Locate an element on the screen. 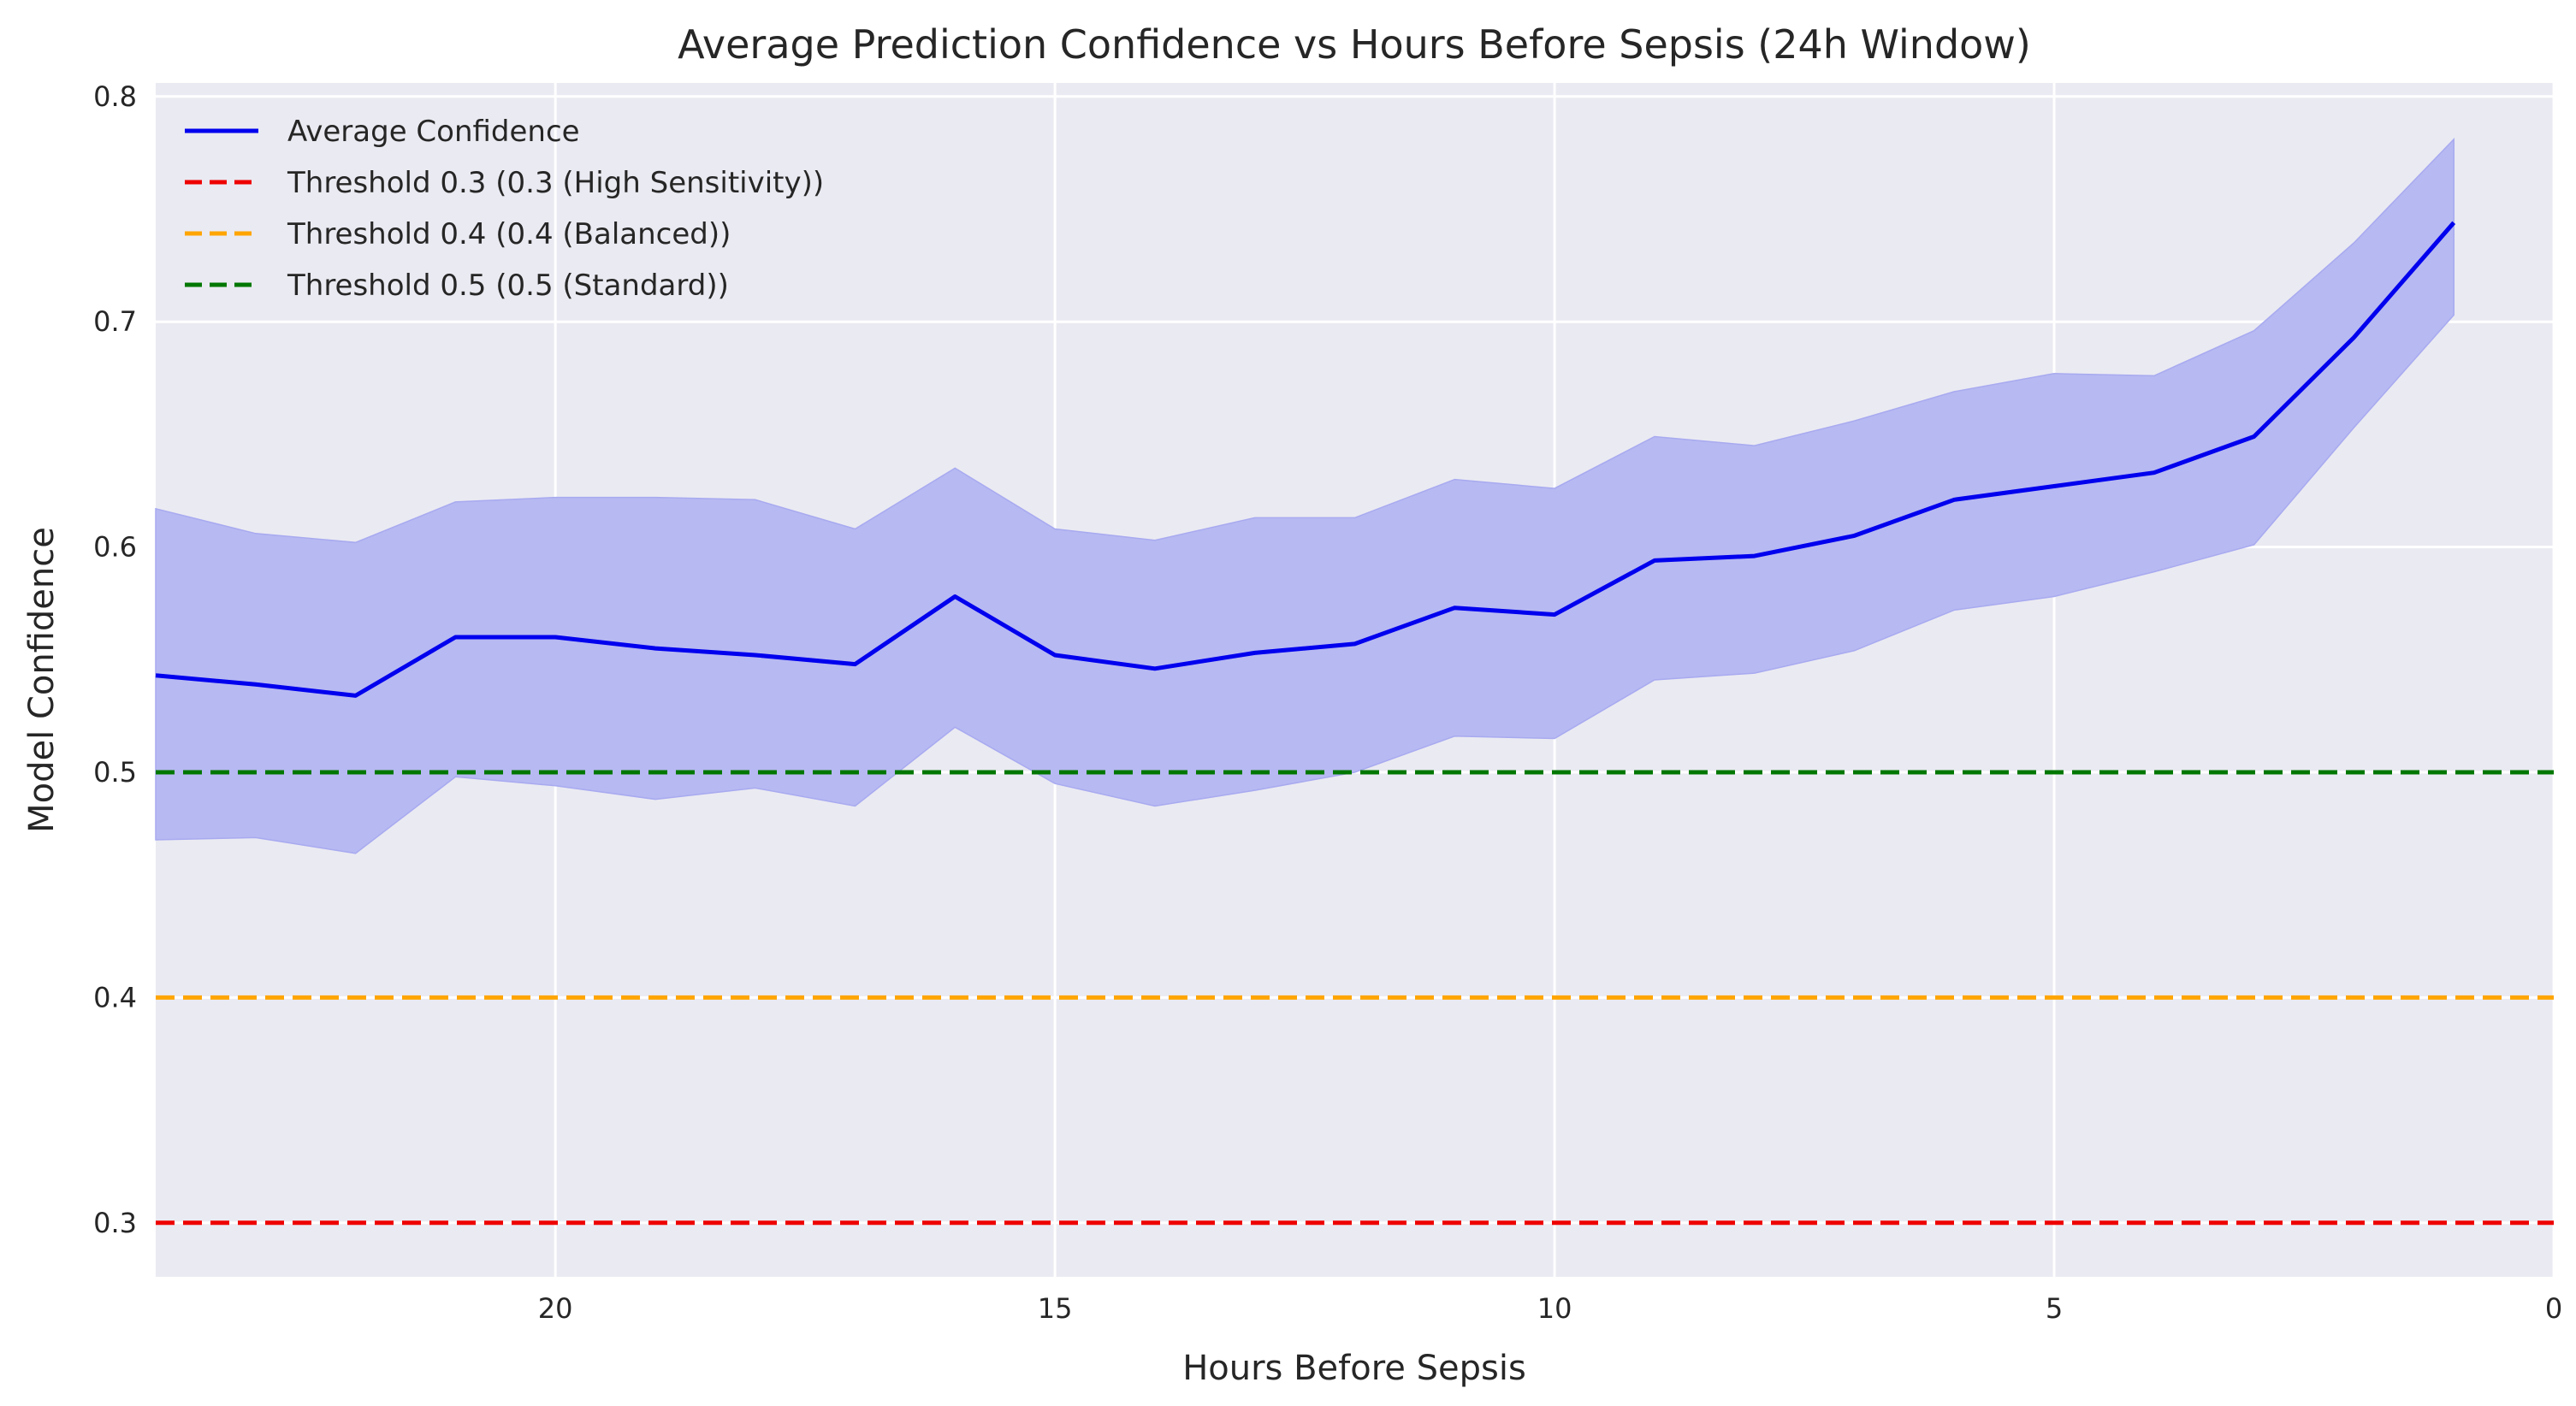  x-tick-label: 10 is located at coordinates (1554, 1308).